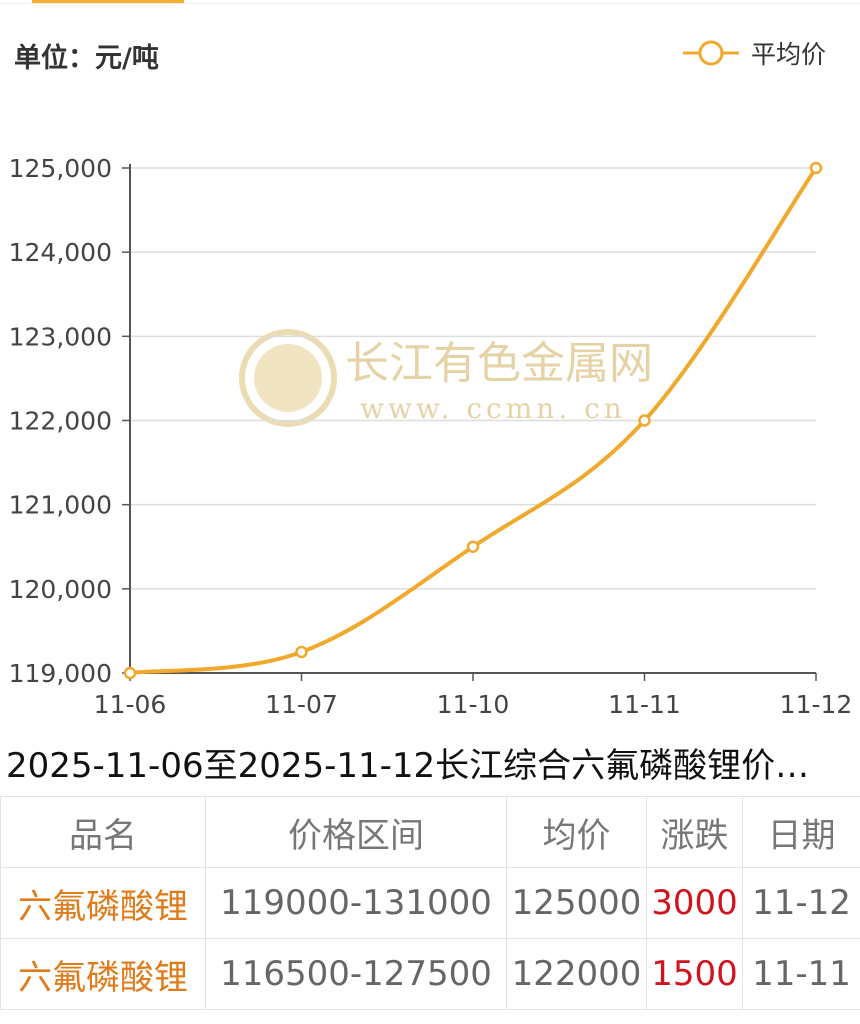  I want to click on watermark-logo-icon, so click(288, 378).